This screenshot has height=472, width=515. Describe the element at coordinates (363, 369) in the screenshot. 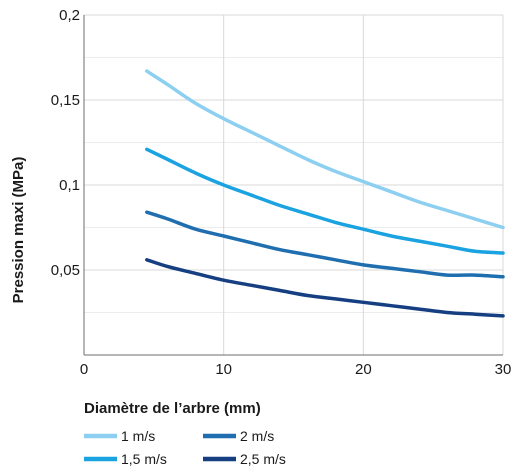

I see `x-tick-label: 20` at that location.